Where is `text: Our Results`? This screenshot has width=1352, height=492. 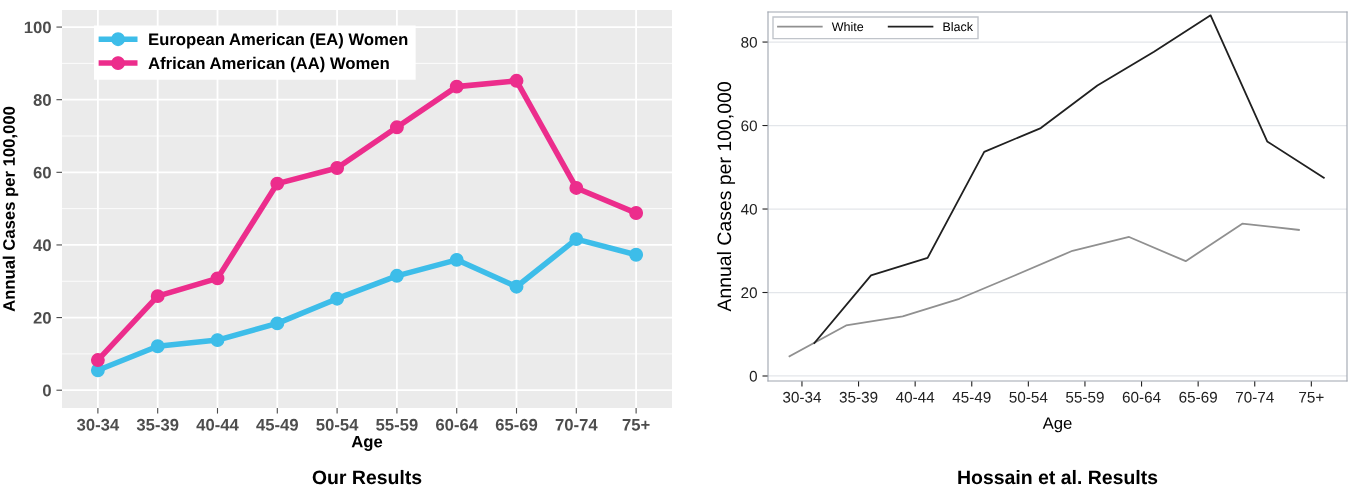 text: Our Results is located at coordinates (367, 477).